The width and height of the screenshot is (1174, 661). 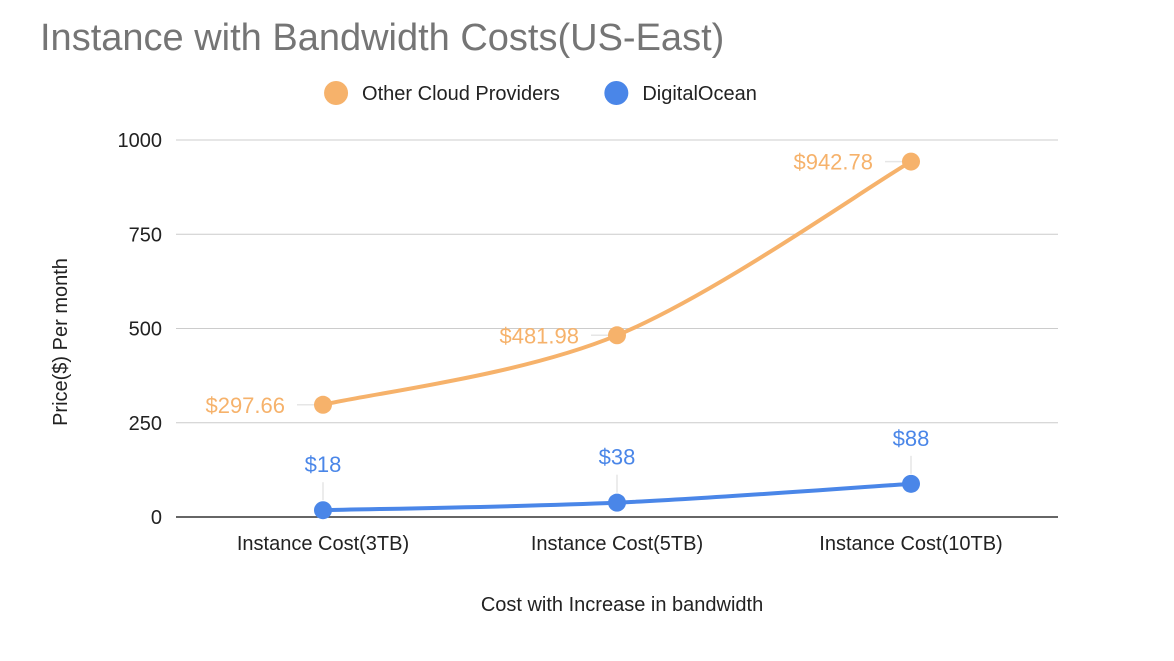 I want to click on y-axis-label: Price($) Per month, so click(x=61, y=342).